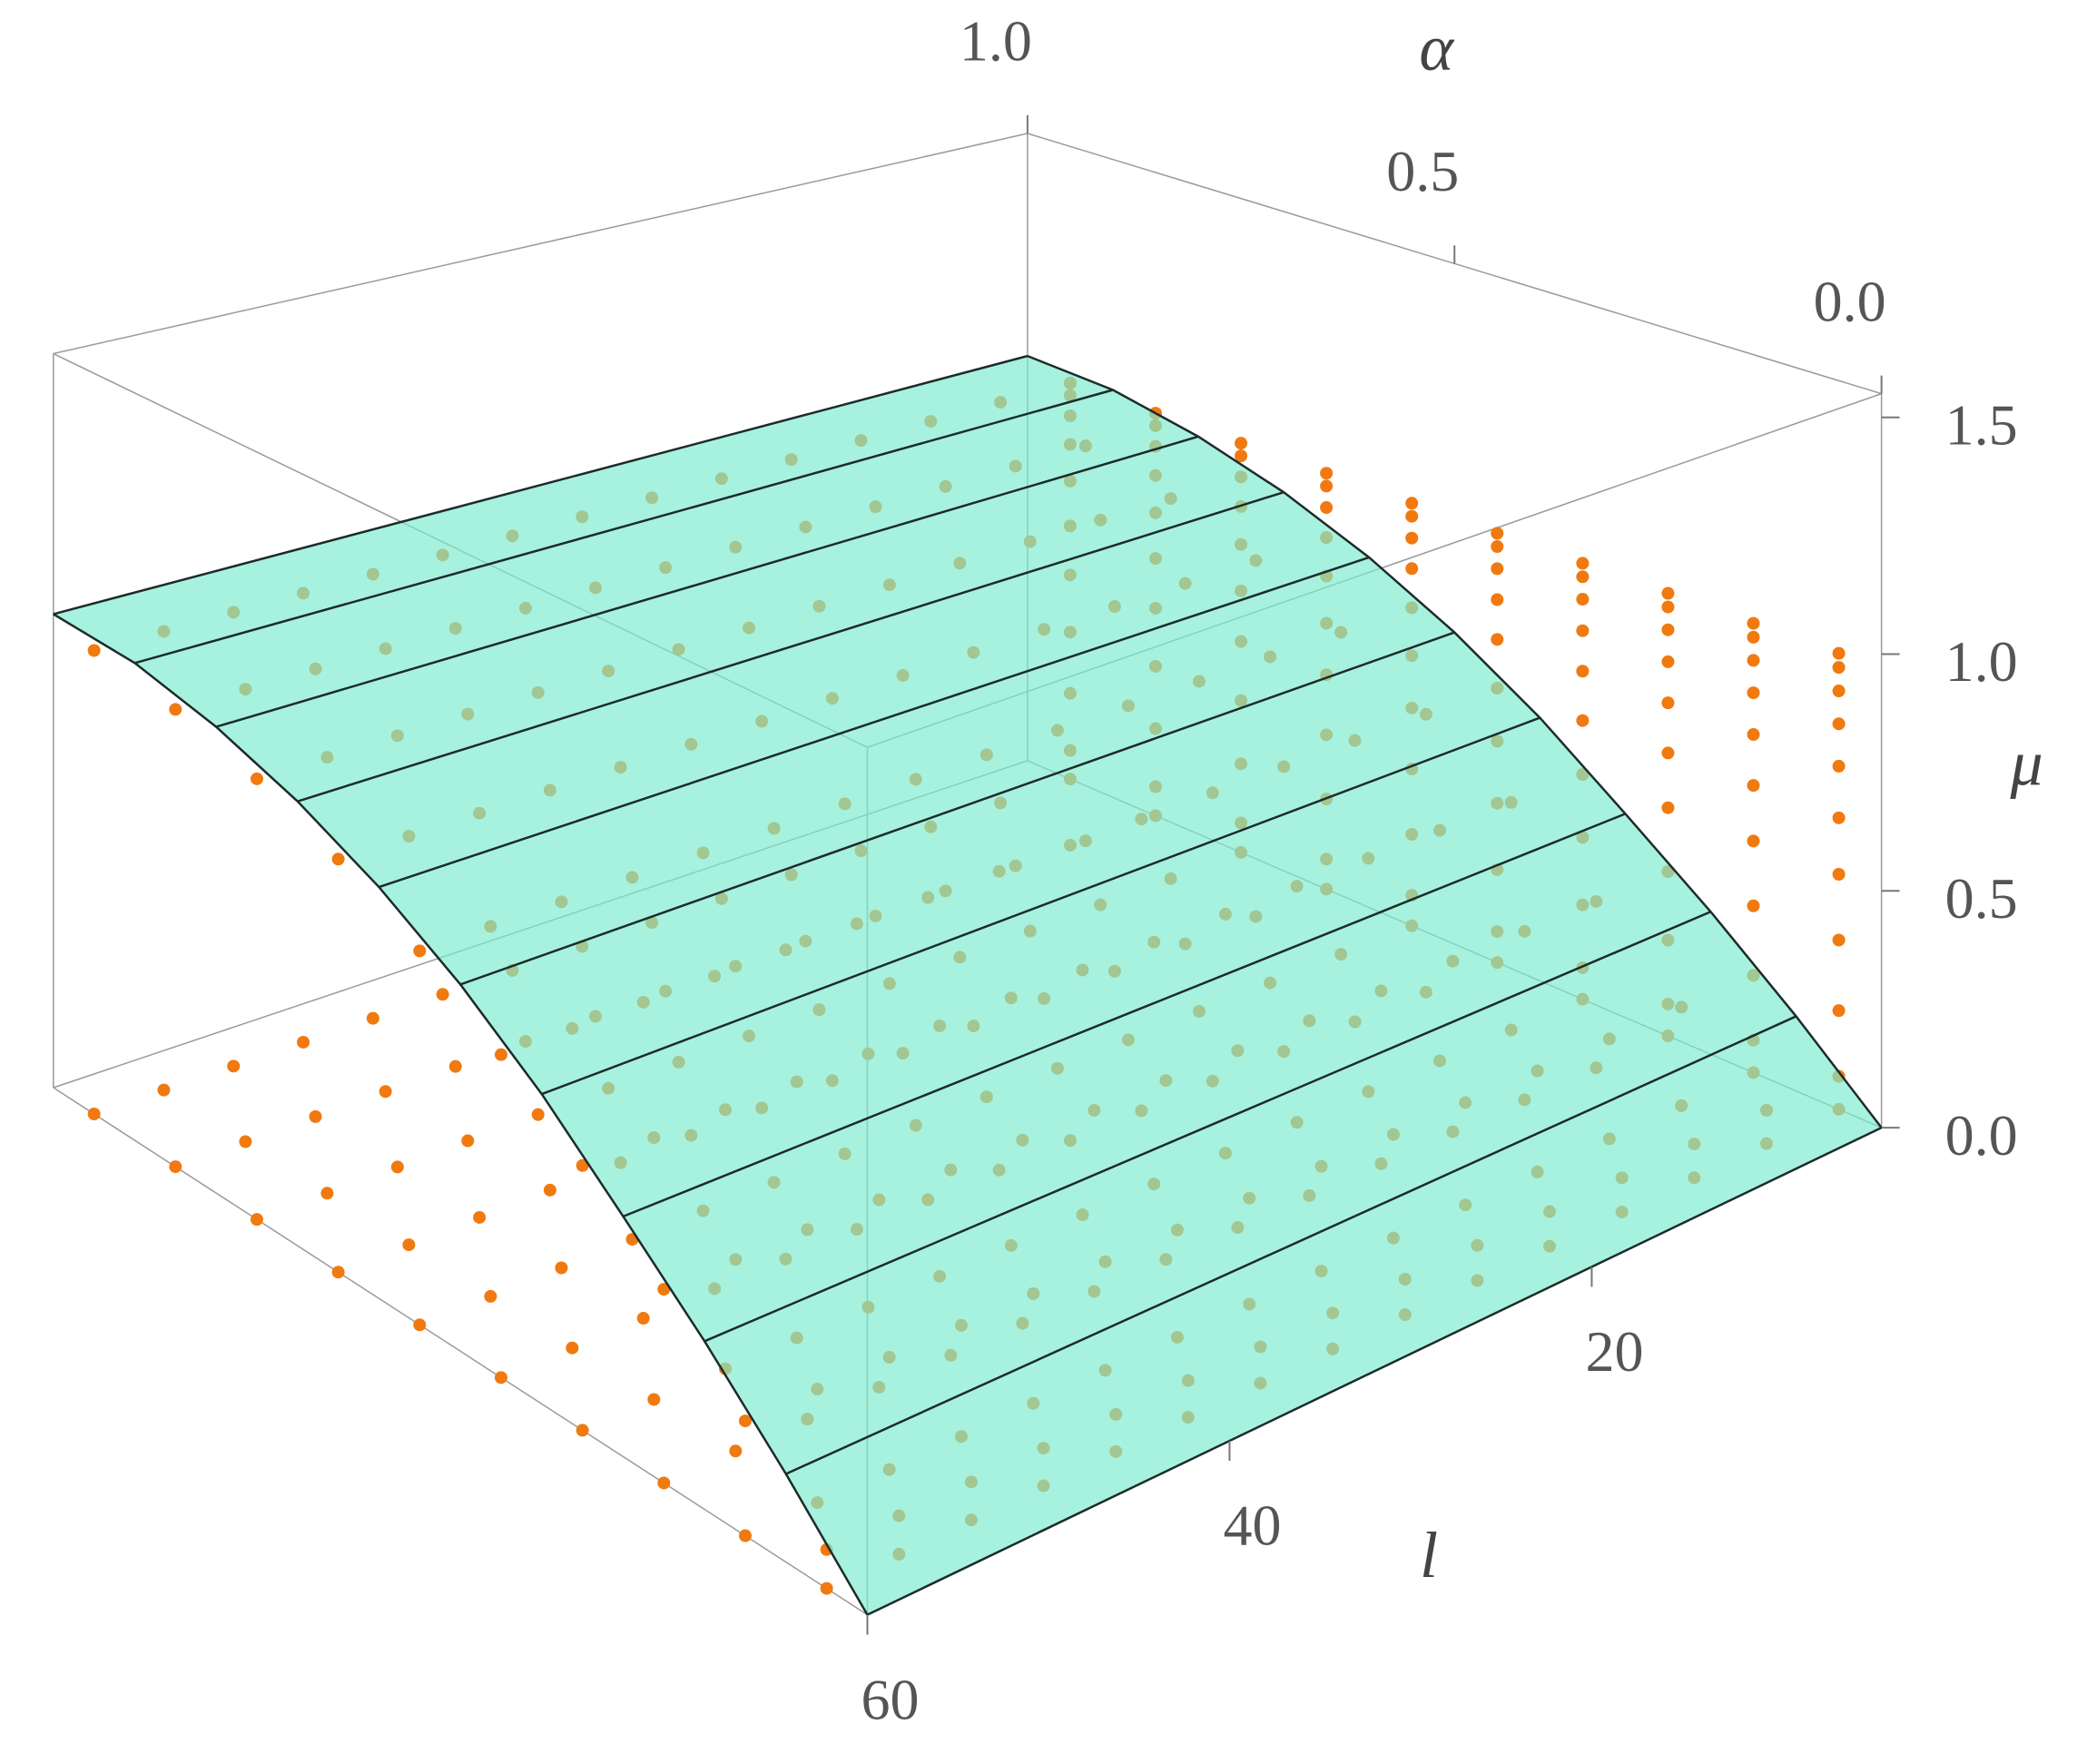  What do you see at coordinates (2026, 762) in the screenshot?
I see `z-axis-label: μ` at bounding box center [2026, 762].